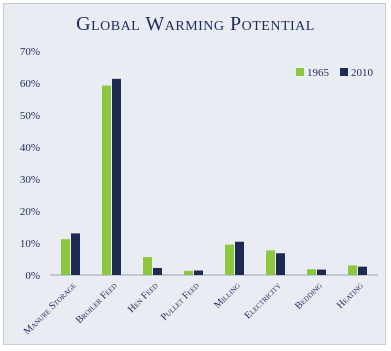 This screenshot has width=391, height=351. Describe the element at coordinates (180, 301) in the screenshot. I see `x-tick-label: Pullet Feed` at that location.